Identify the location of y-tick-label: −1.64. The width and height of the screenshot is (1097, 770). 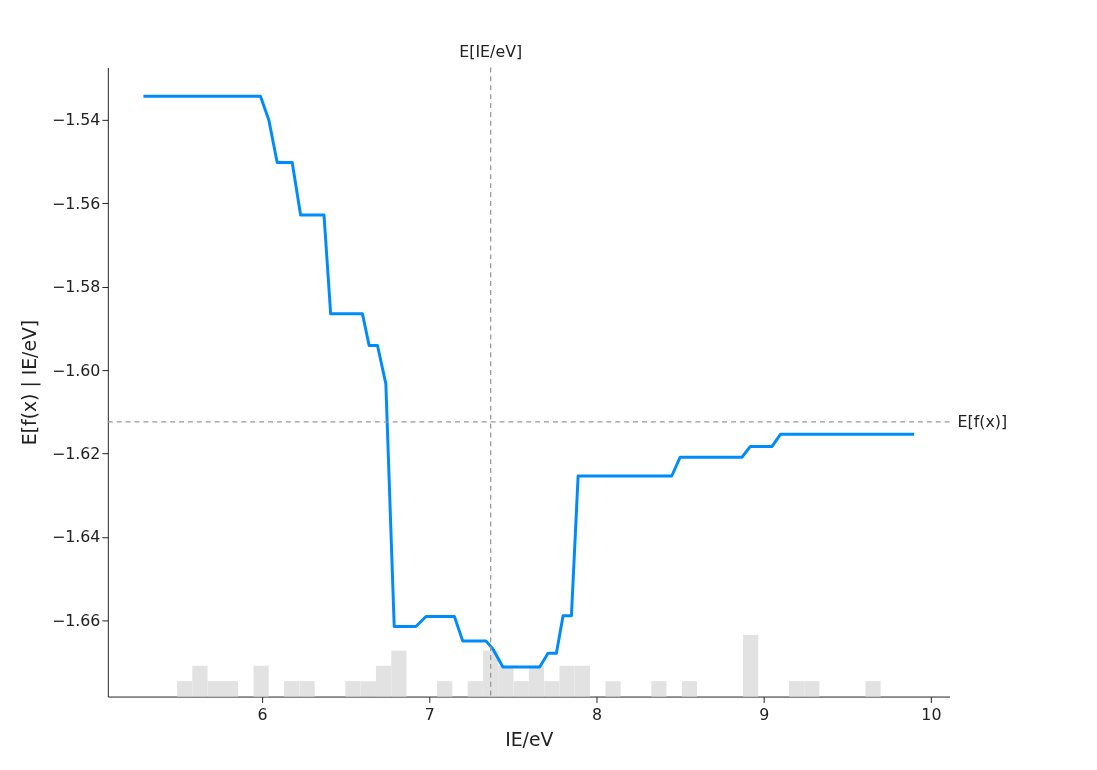
(76, 537).